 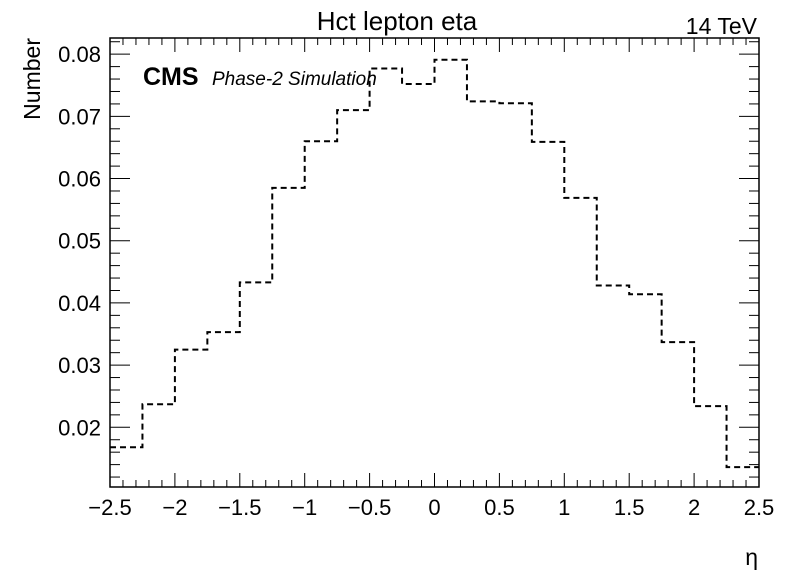 I want to click on x-tick-label: −2, so click(x=174, y=507).